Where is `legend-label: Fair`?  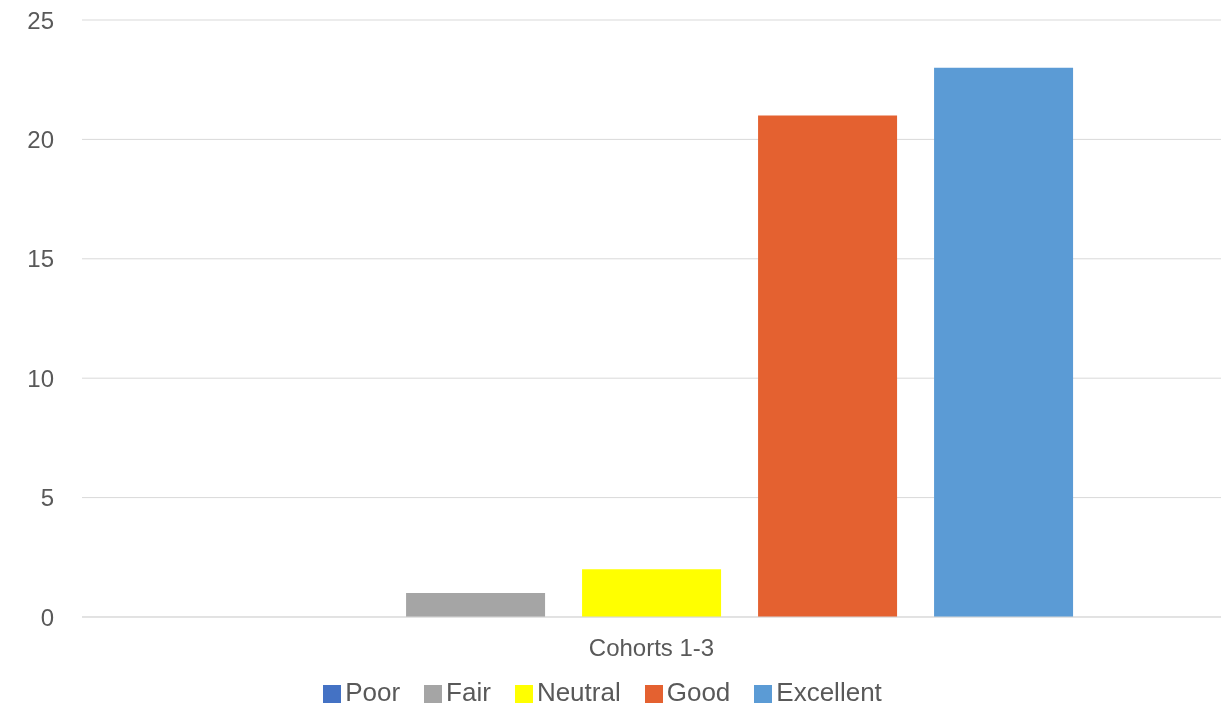 legend-label: Fair is located at coordinates (468, 692).